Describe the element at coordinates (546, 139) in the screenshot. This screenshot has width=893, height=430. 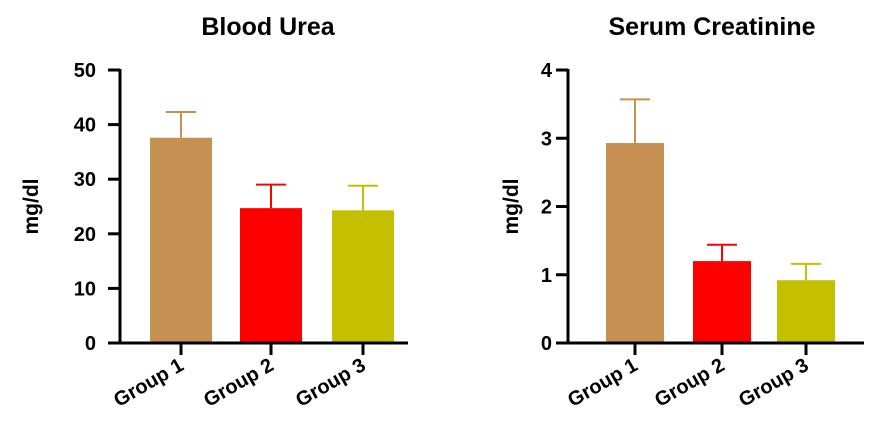
I see `y-tick-label: 3` at that location.